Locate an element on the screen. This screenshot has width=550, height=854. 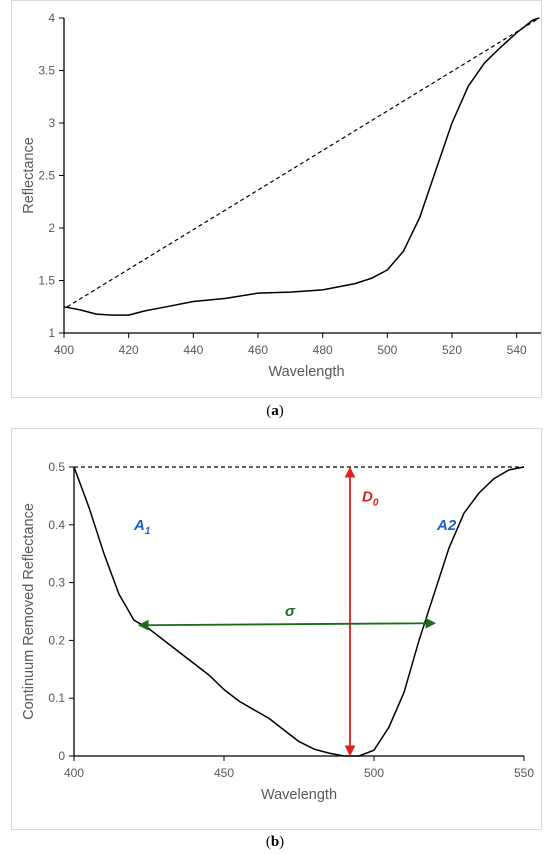
y-tick-label: 0.5 is located at coordinates (56, 467).